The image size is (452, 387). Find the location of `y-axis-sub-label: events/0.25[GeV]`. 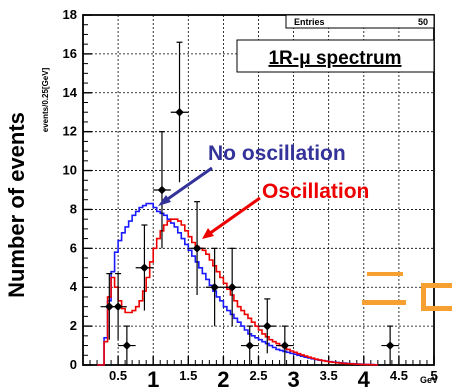

y-axis-sub-label: events/0.25[GeV] is located at coordinates (45, 99).